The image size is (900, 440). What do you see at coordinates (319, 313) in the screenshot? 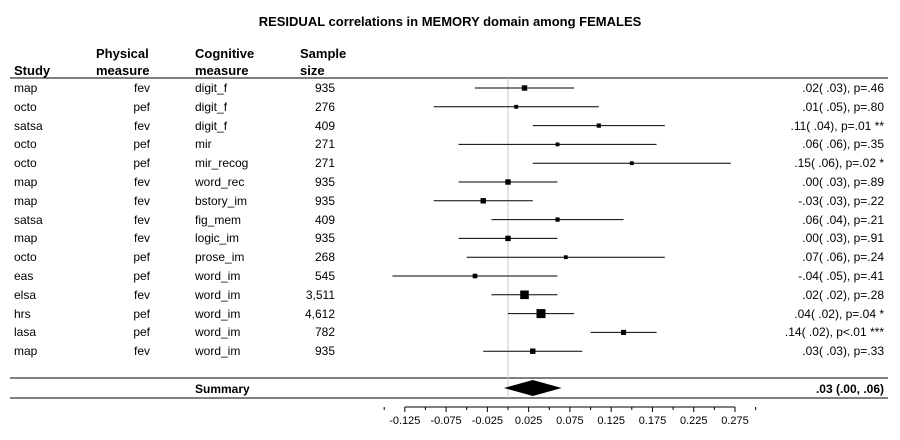
I see `sample-size-cell: 4,612` at bounding box center [319, 313].